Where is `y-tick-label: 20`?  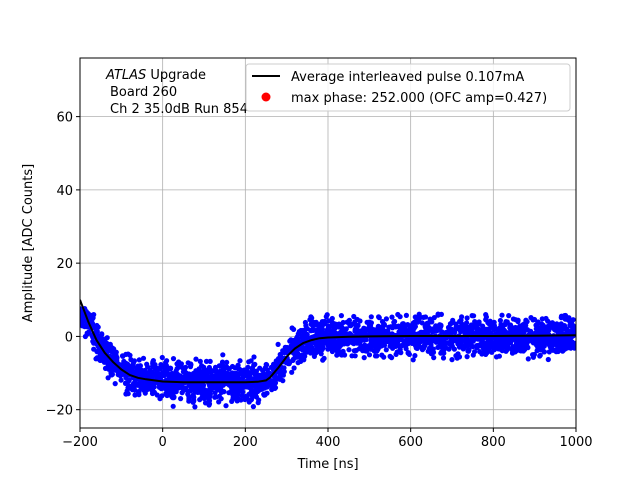
y-tick-label: 20 is located at coordinates (64, 264).